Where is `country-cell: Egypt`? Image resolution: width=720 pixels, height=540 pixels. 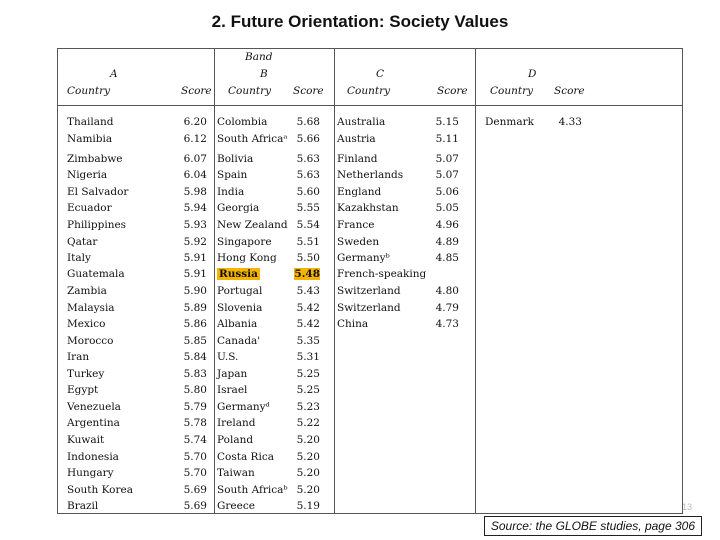 country-cell: Egypt is located at coordinates (83, 390).